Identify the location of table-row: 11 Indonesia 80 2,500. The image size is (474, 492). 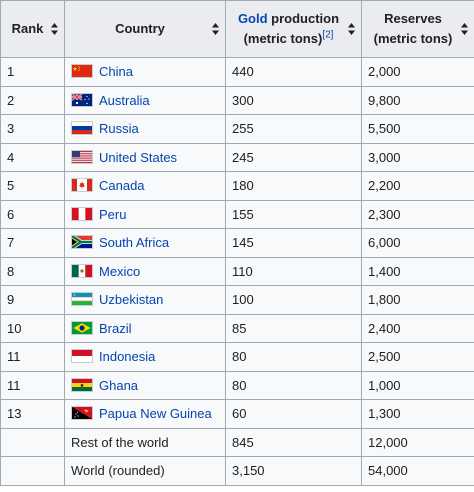
(237, 357).